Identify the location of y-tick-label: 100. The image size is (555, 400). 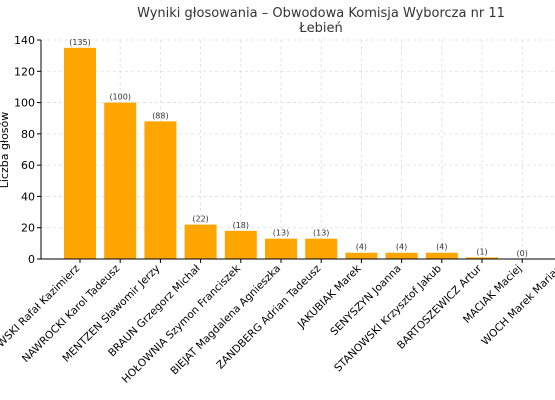
(24, 103).